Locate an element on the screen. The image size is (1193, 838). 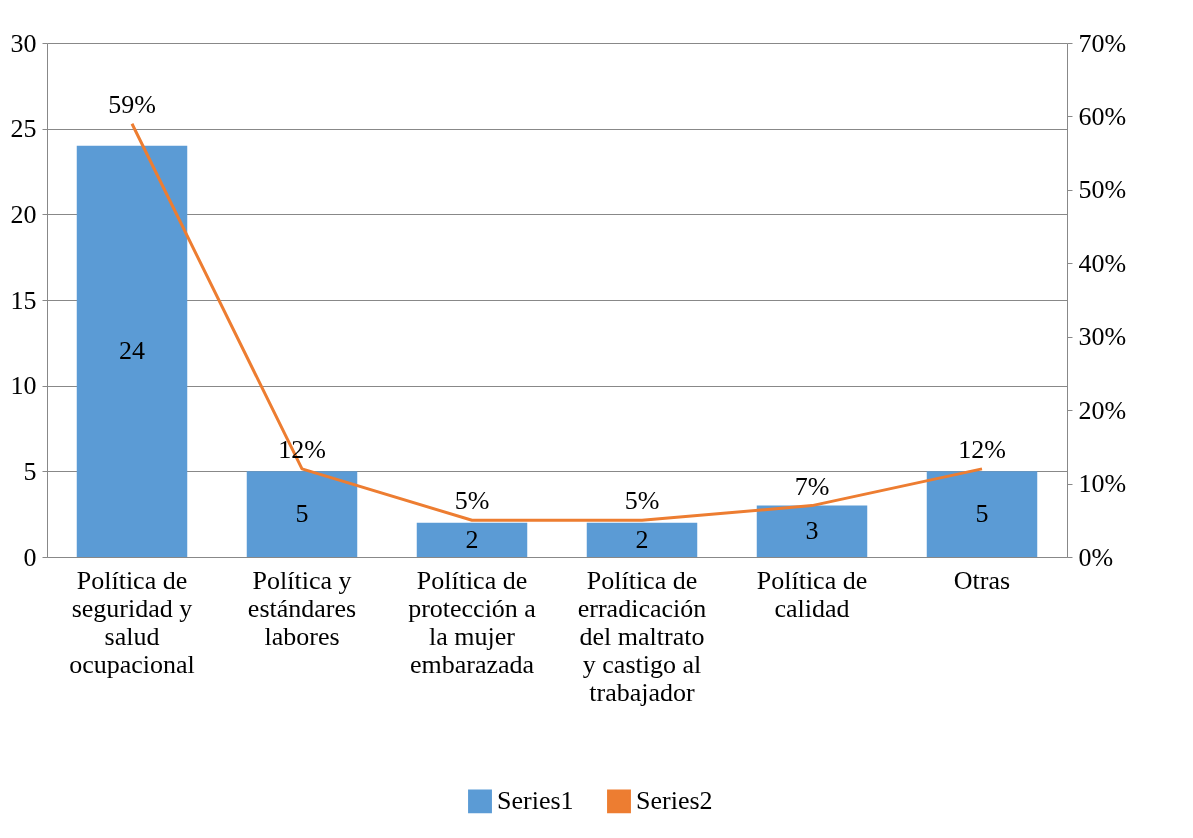
y2-tick-label: 0% is located at coordinates (1096, 557).